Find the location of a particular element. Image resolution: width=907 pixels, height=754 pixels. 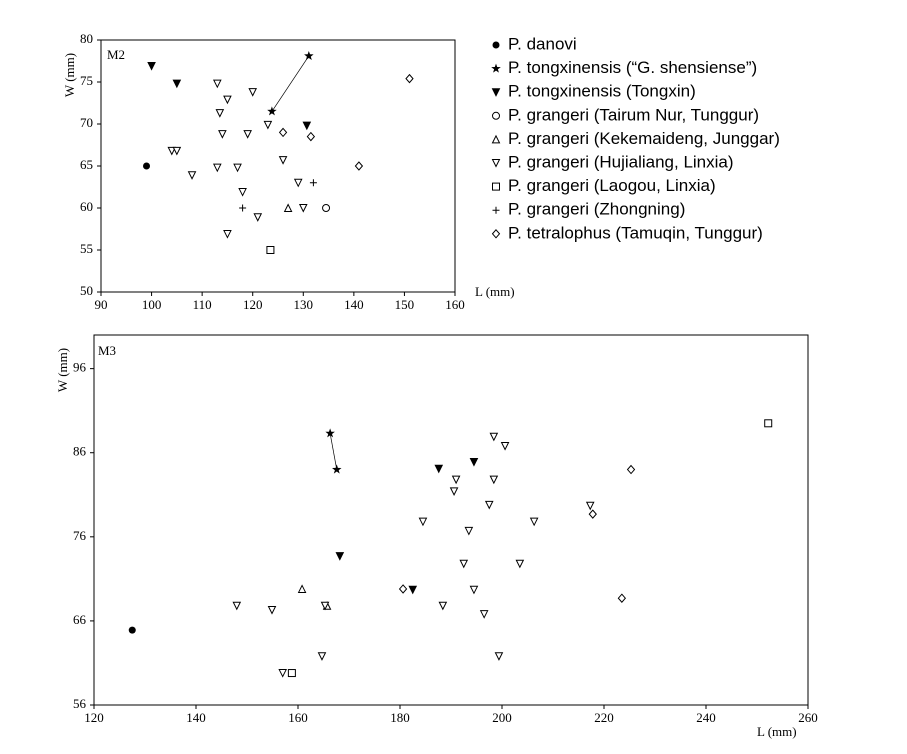

legend-label: P. grangeri (Laogou, Linxia) is located at coordinates (612, 185).